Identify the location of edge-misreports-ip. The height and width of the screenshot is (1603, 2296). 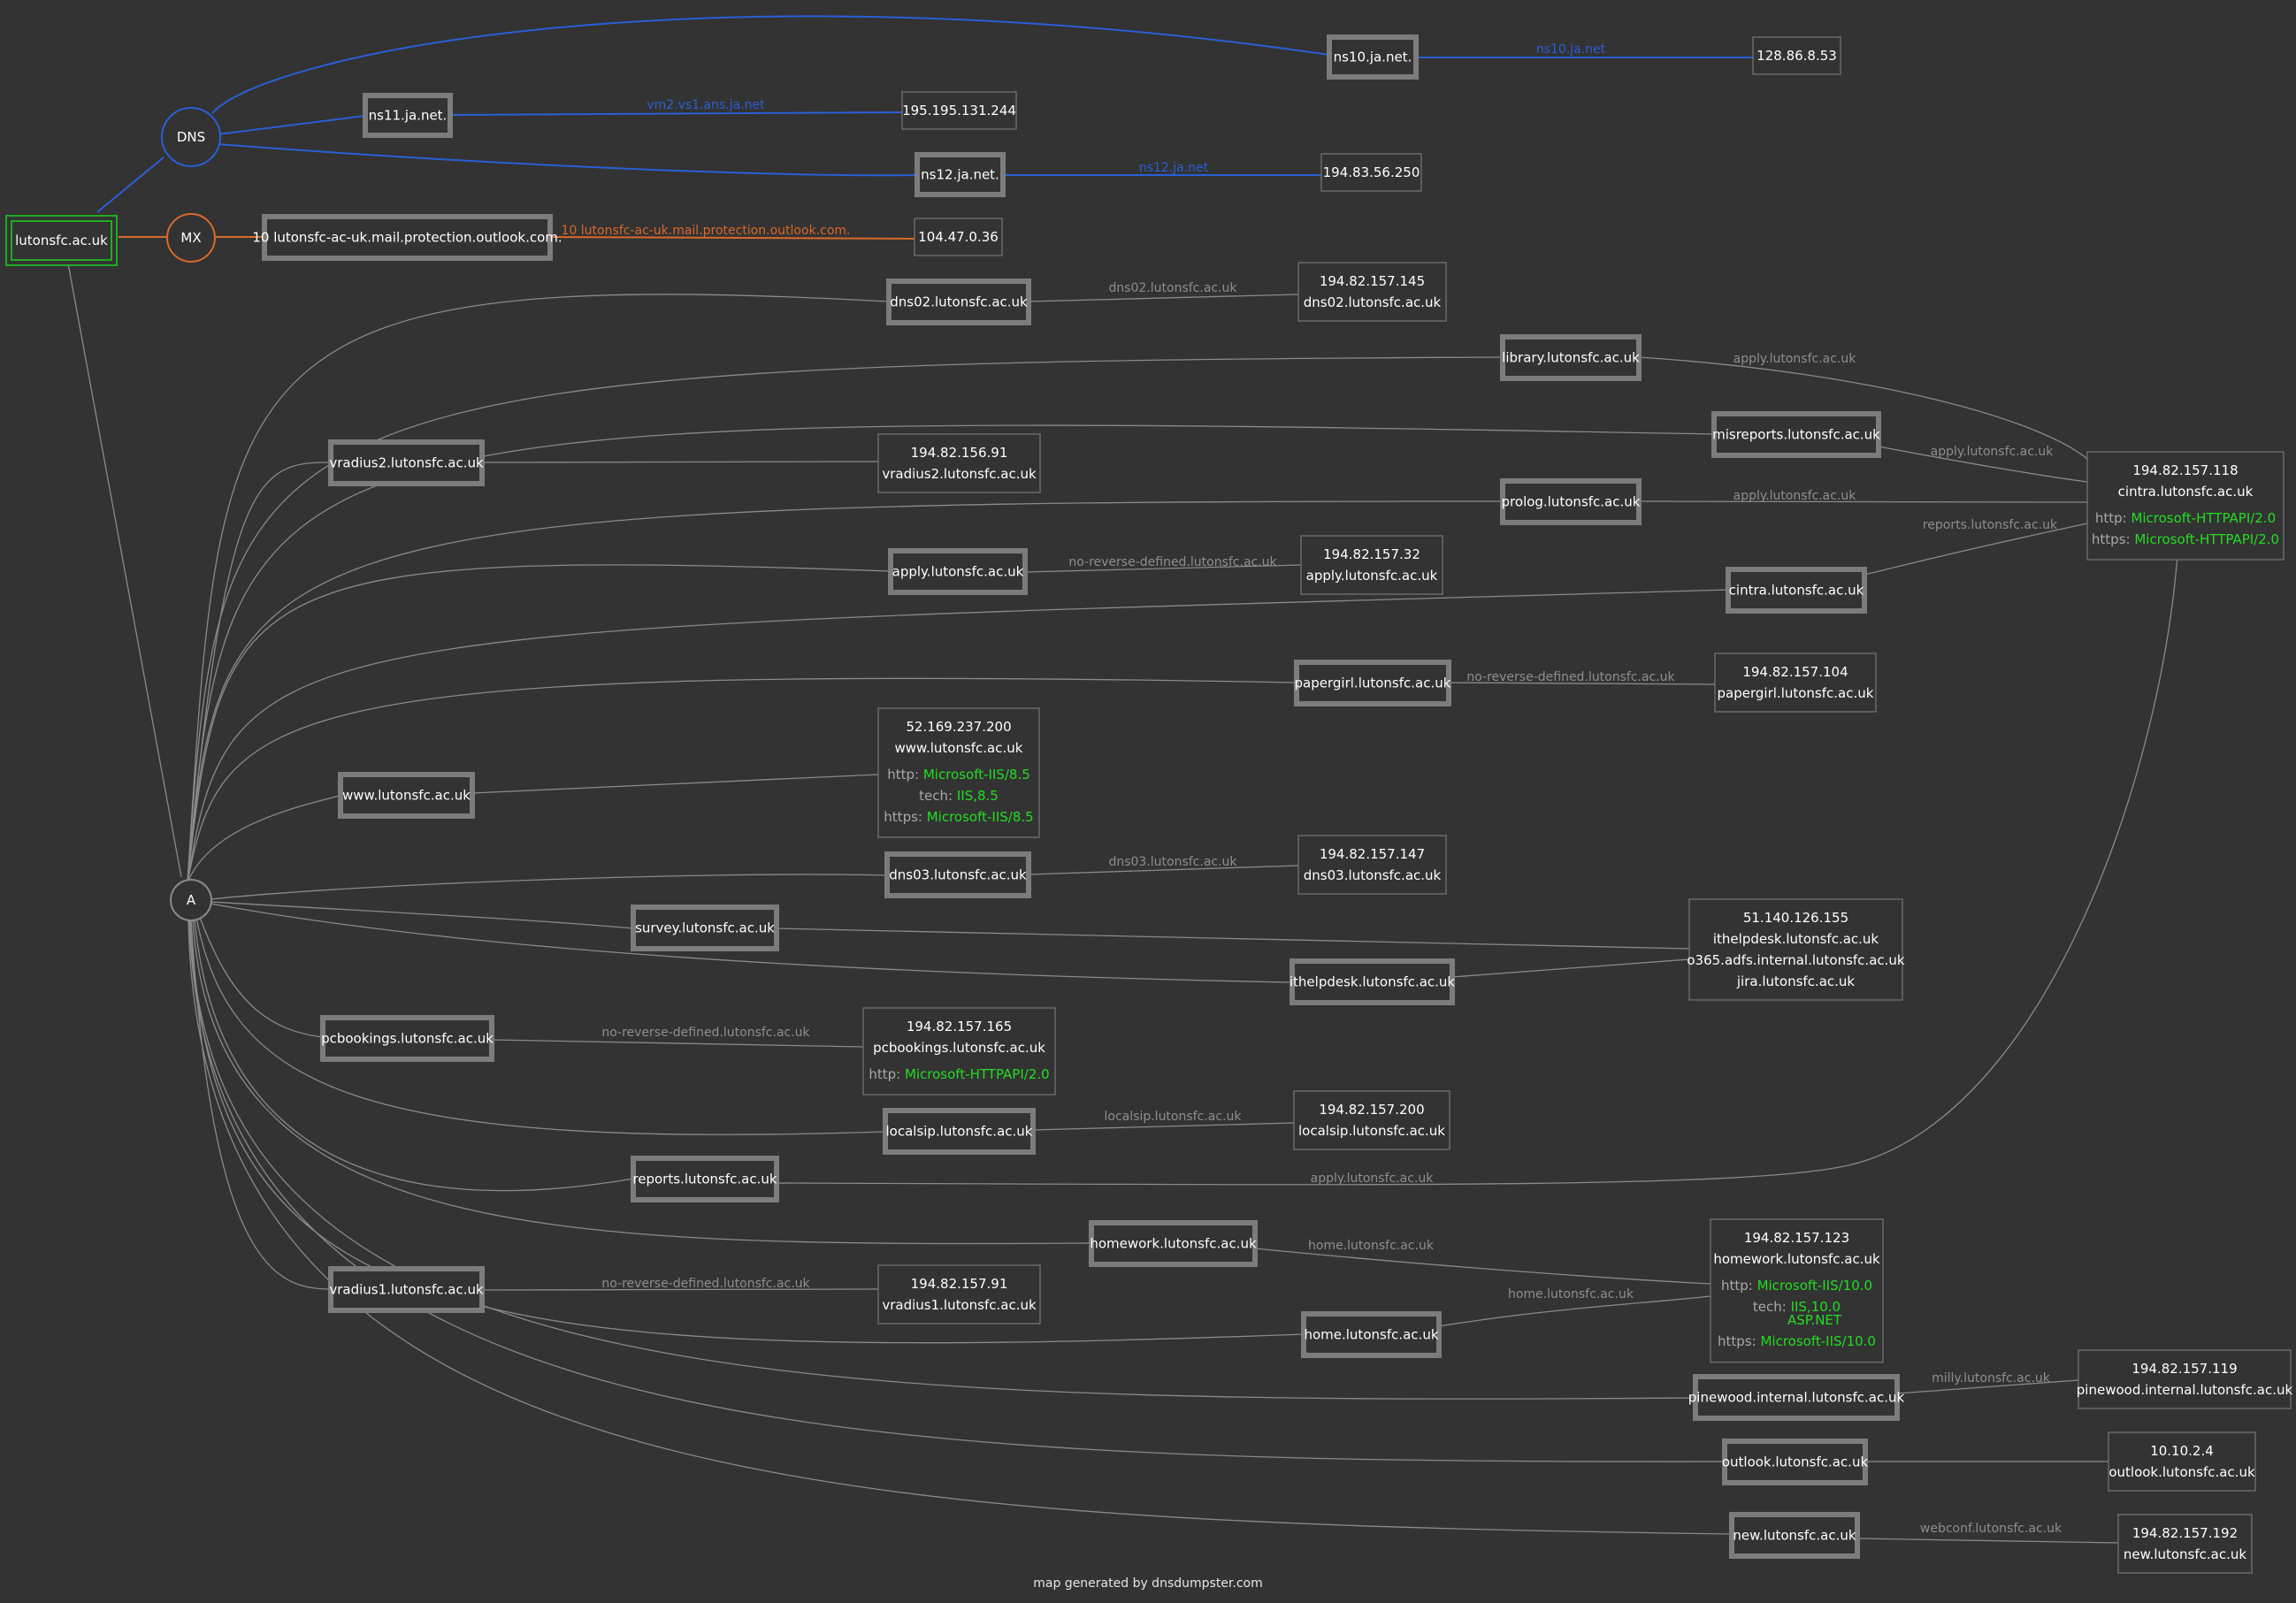
(1983, 465).